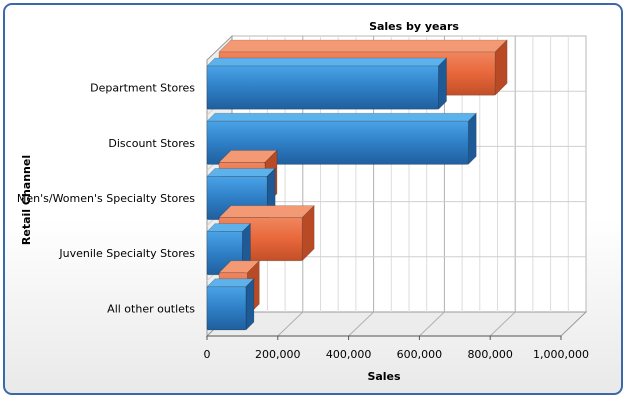 The width and height of the screenshot is (630, 401). What do you see at coordinates (207, 354) in the screenshot?
I see `x-tick-label: 0` at bounding box center [207, 354].